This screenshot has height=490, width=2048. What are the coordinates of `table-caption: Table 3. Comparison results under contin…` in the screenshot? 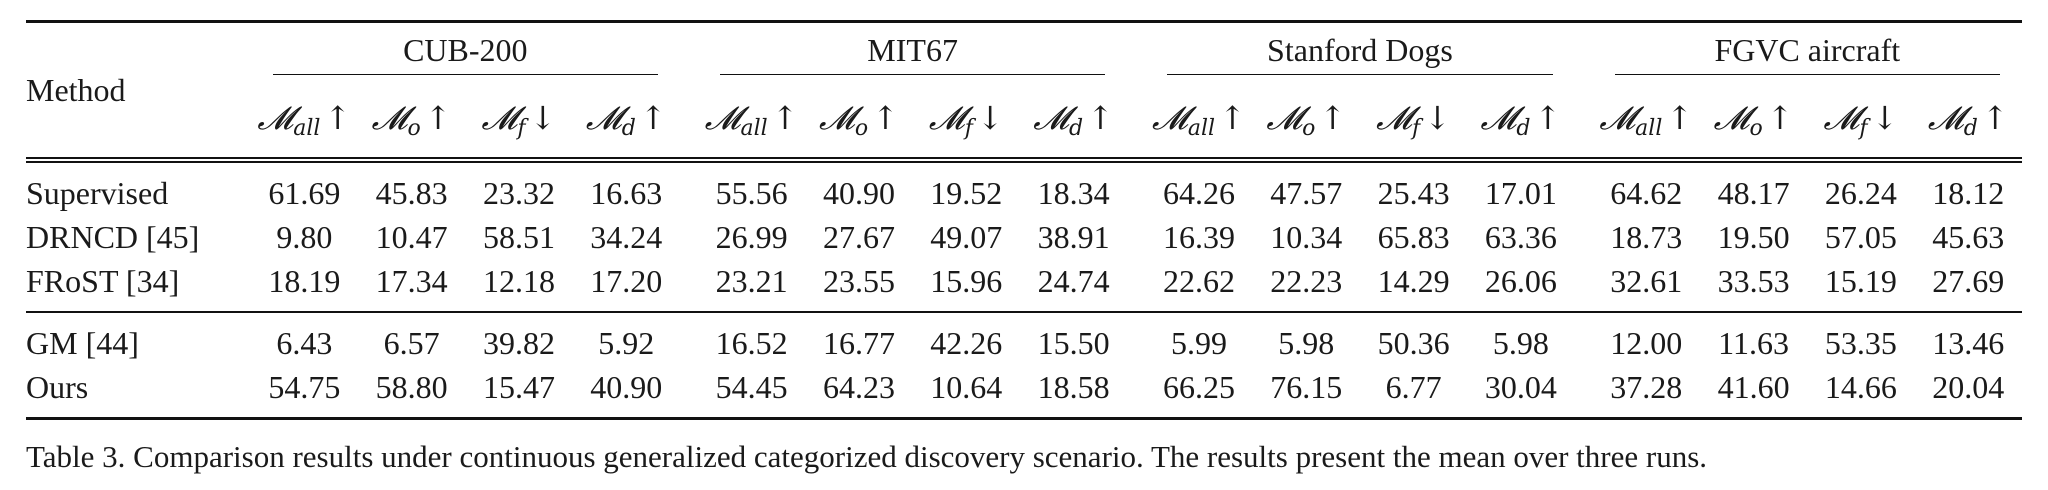 It's located at (867, 456).